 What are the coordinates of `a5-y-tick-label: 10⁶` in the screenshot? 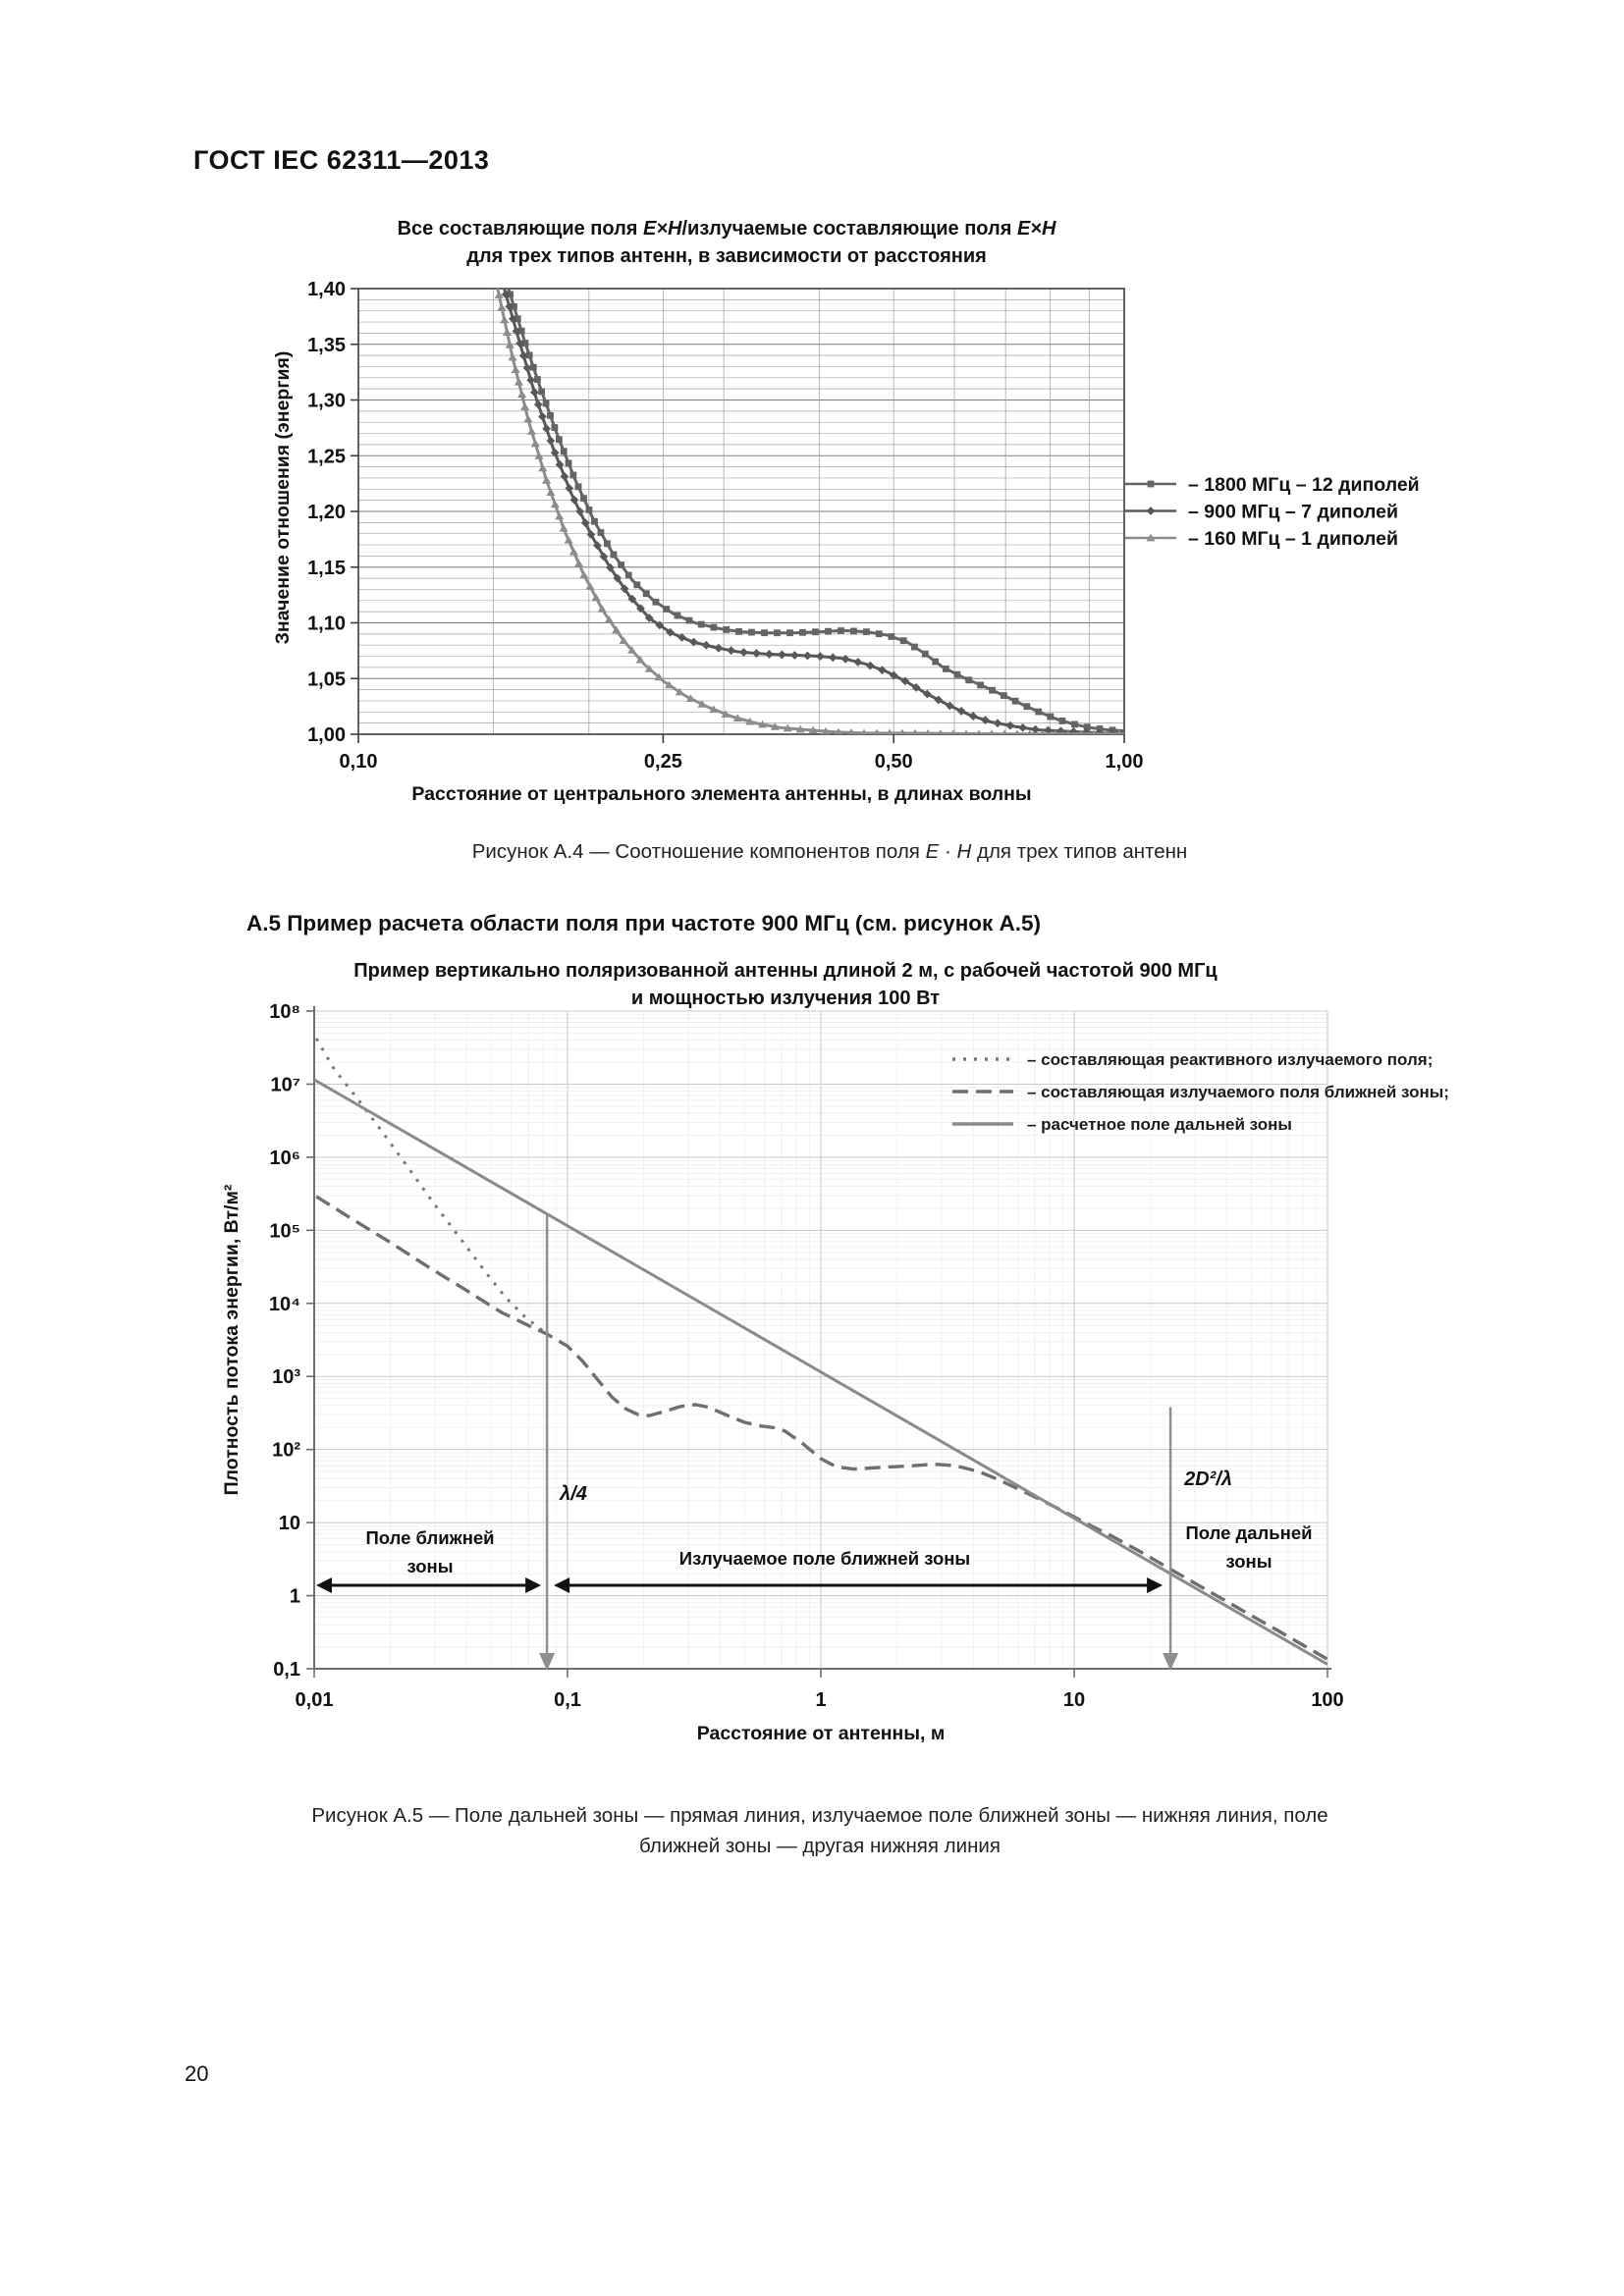 It's located at (285, 1158).